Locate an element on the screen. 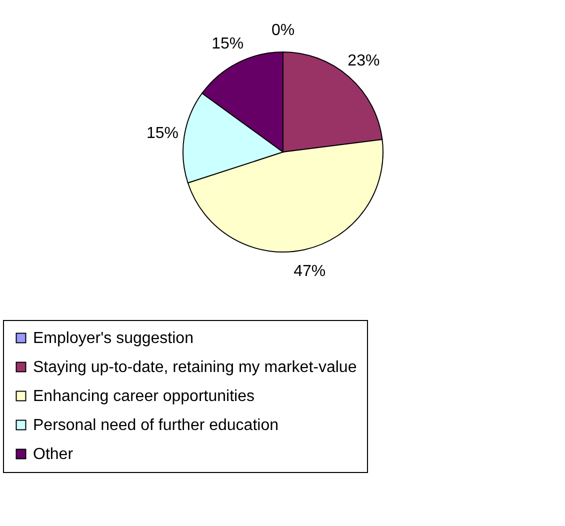  legend-label: Enhancing career opportunities is located at coordinates (143, 396).